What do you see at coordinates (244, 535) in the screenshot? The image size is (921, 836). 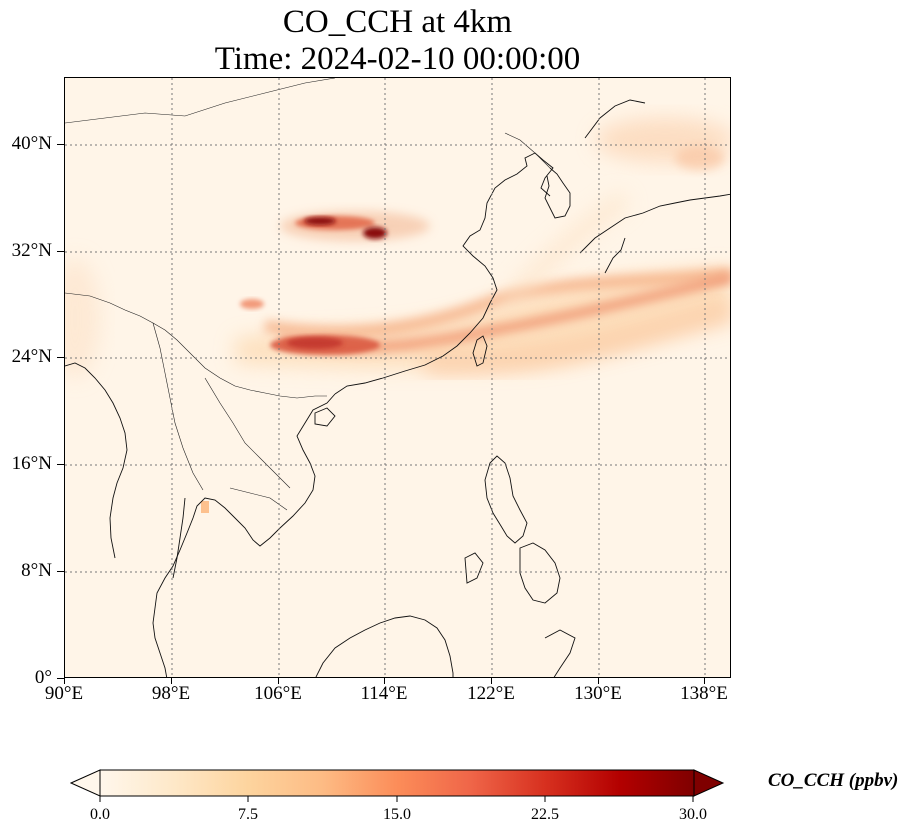 I see `coast-indochina` at bounding box center [244, 535].